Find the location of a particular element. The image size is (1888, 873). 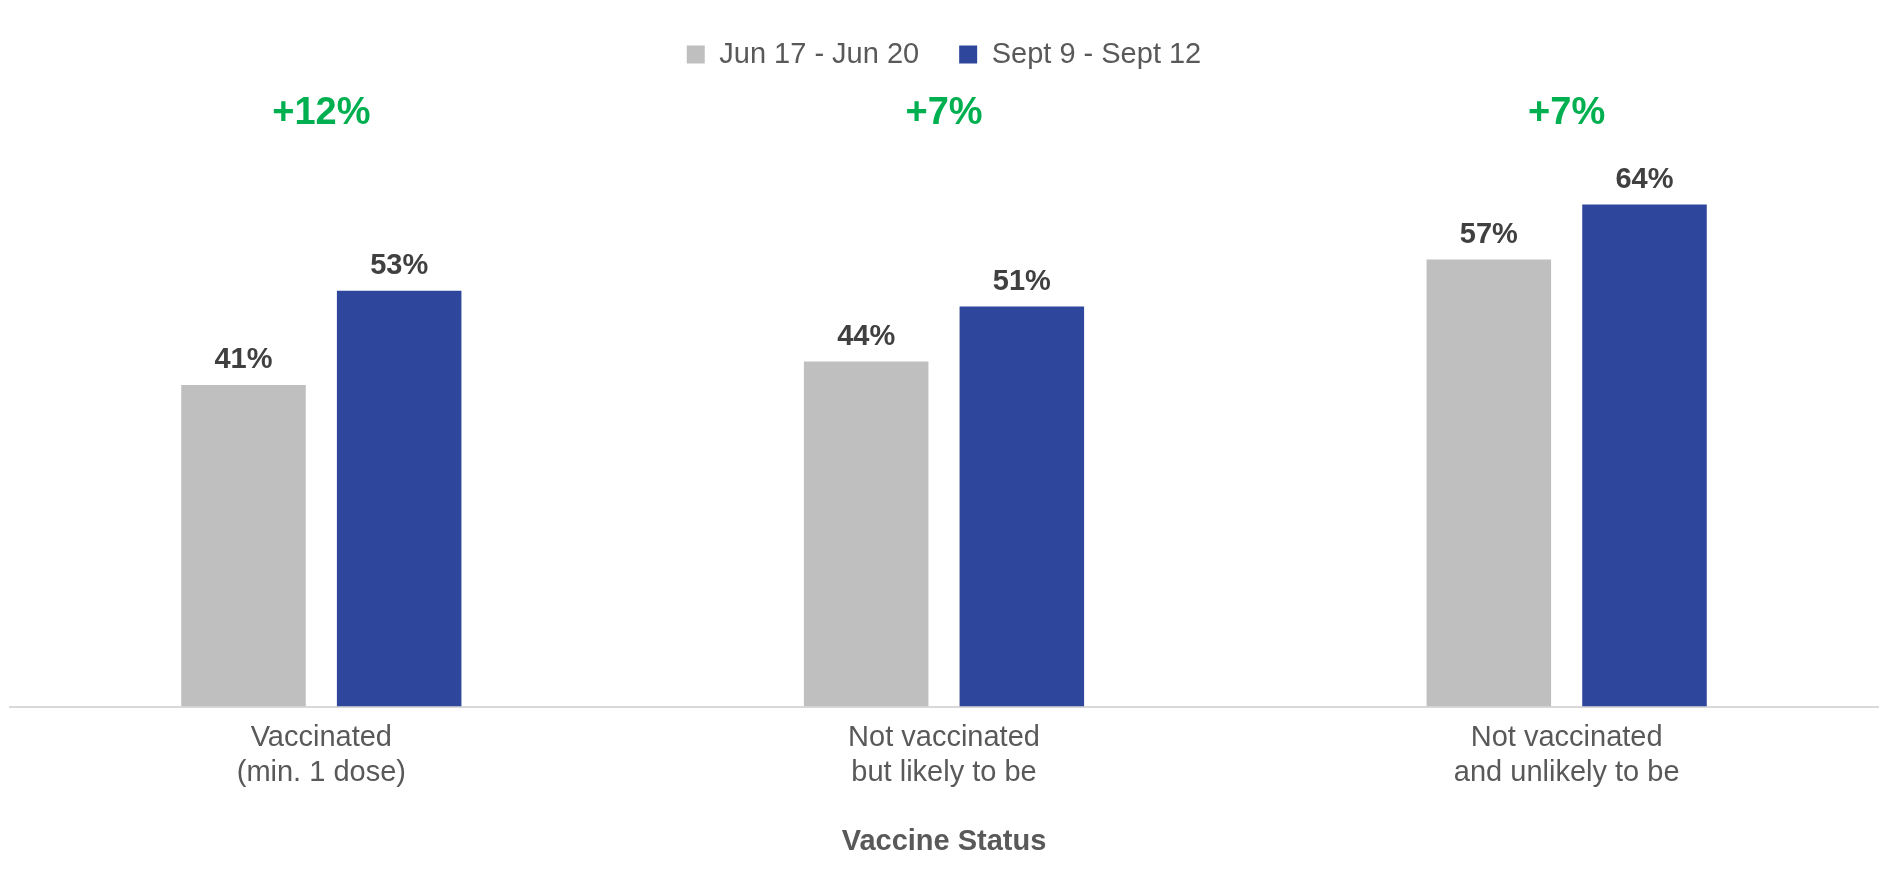

text: +12% is located at coordinates (321, 111).